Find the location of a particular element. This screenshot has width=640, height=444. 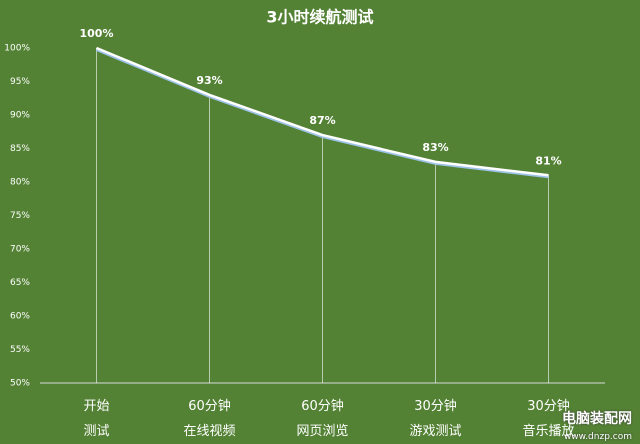

y-tick-label: 55% is located at coordinates (20, 350).